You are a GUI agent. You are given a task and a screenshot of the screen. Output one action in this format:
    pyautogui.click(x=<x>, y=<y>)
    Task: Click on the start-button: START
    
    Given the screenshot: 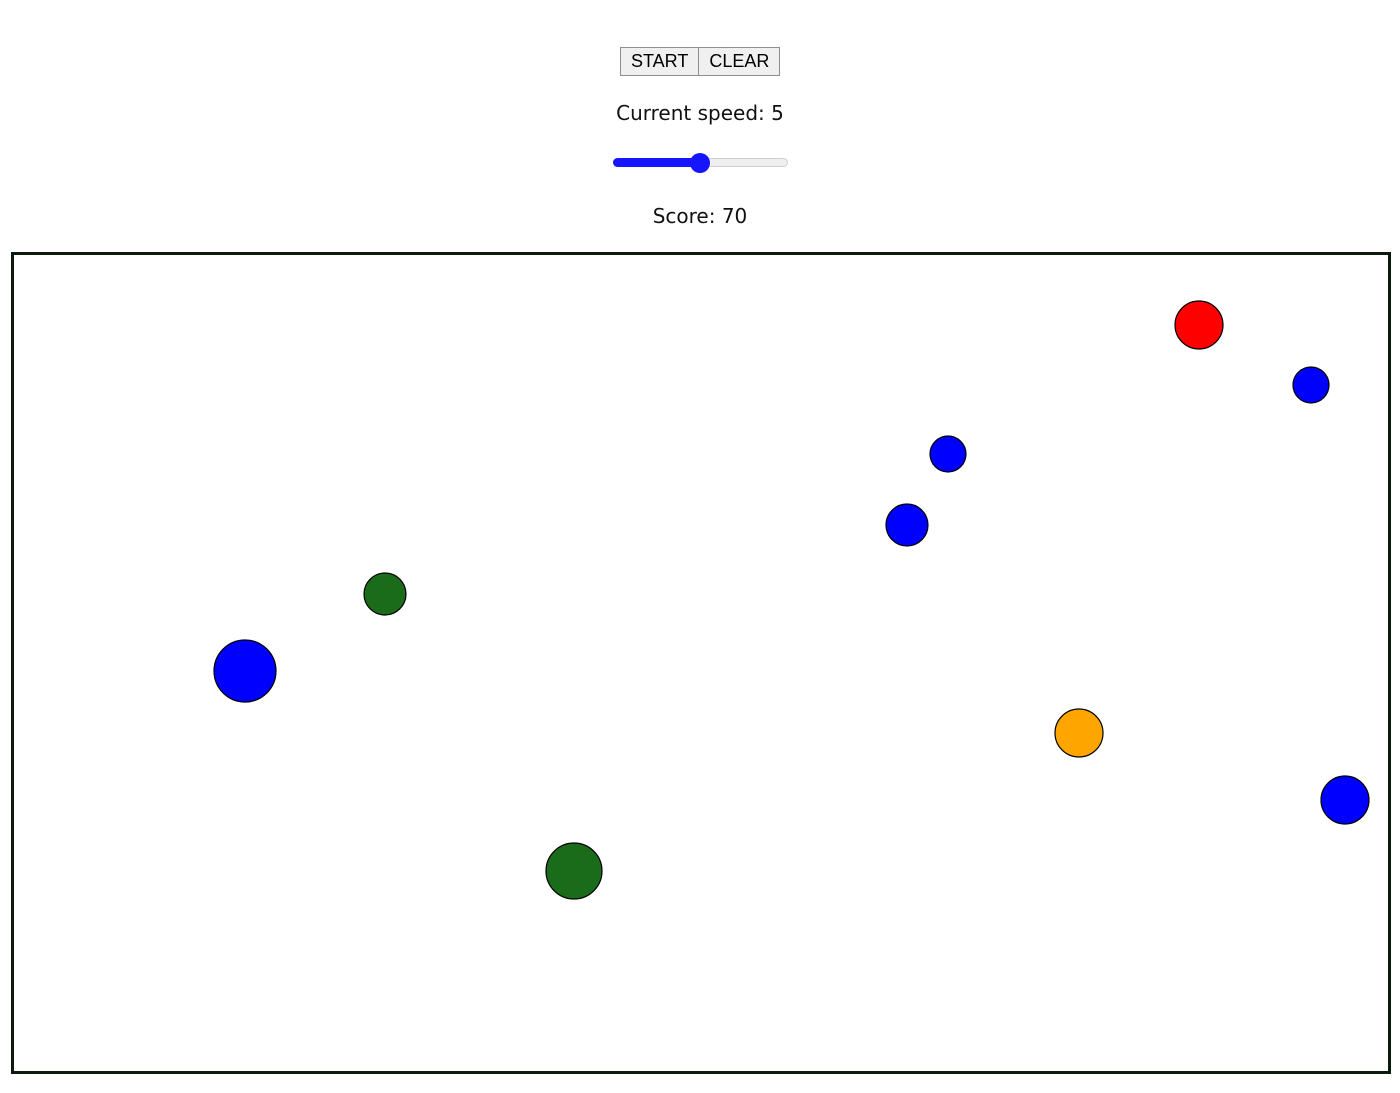 What is the action you would take?
    pyautogui.click(x=660, y=61)
    